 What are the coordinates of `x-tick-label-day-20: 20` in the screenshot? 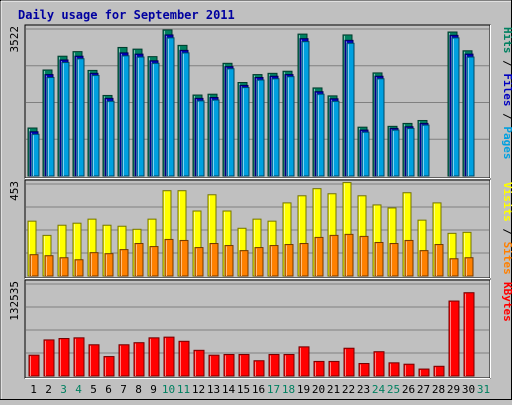 It's located at (318, 389).